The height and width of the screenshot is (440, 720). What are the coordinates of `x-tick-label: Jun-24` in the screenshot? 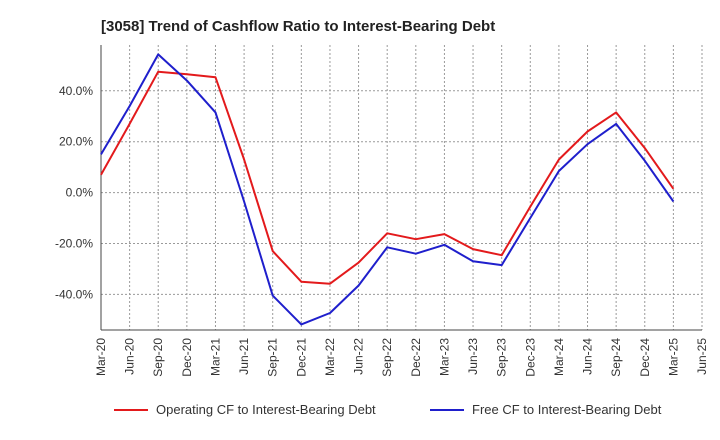 It's located at (588, 356).